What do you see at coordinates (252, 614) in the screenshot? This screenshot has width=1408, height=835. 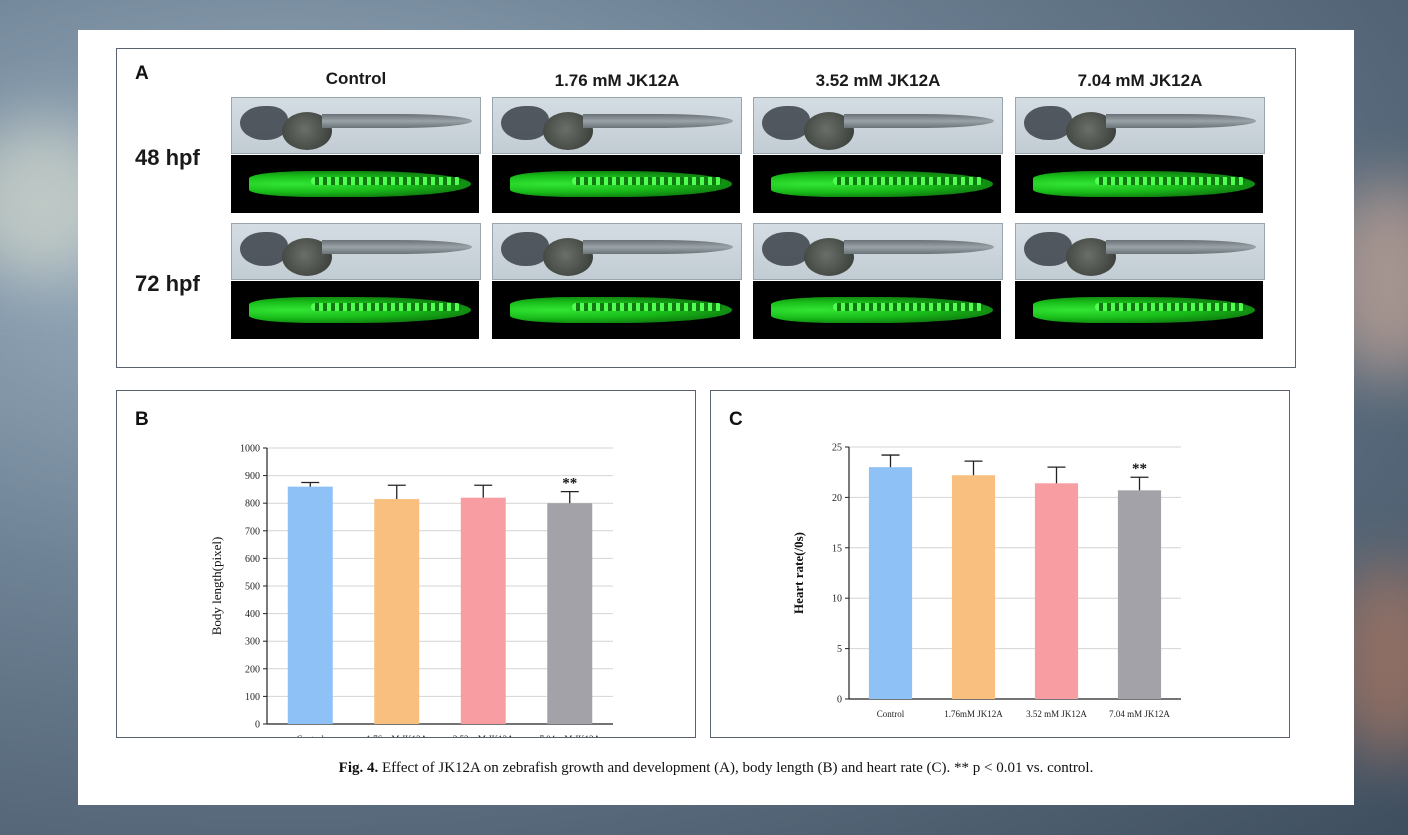 I see `y-tick-label: 400` at bounding box center [252, 614].